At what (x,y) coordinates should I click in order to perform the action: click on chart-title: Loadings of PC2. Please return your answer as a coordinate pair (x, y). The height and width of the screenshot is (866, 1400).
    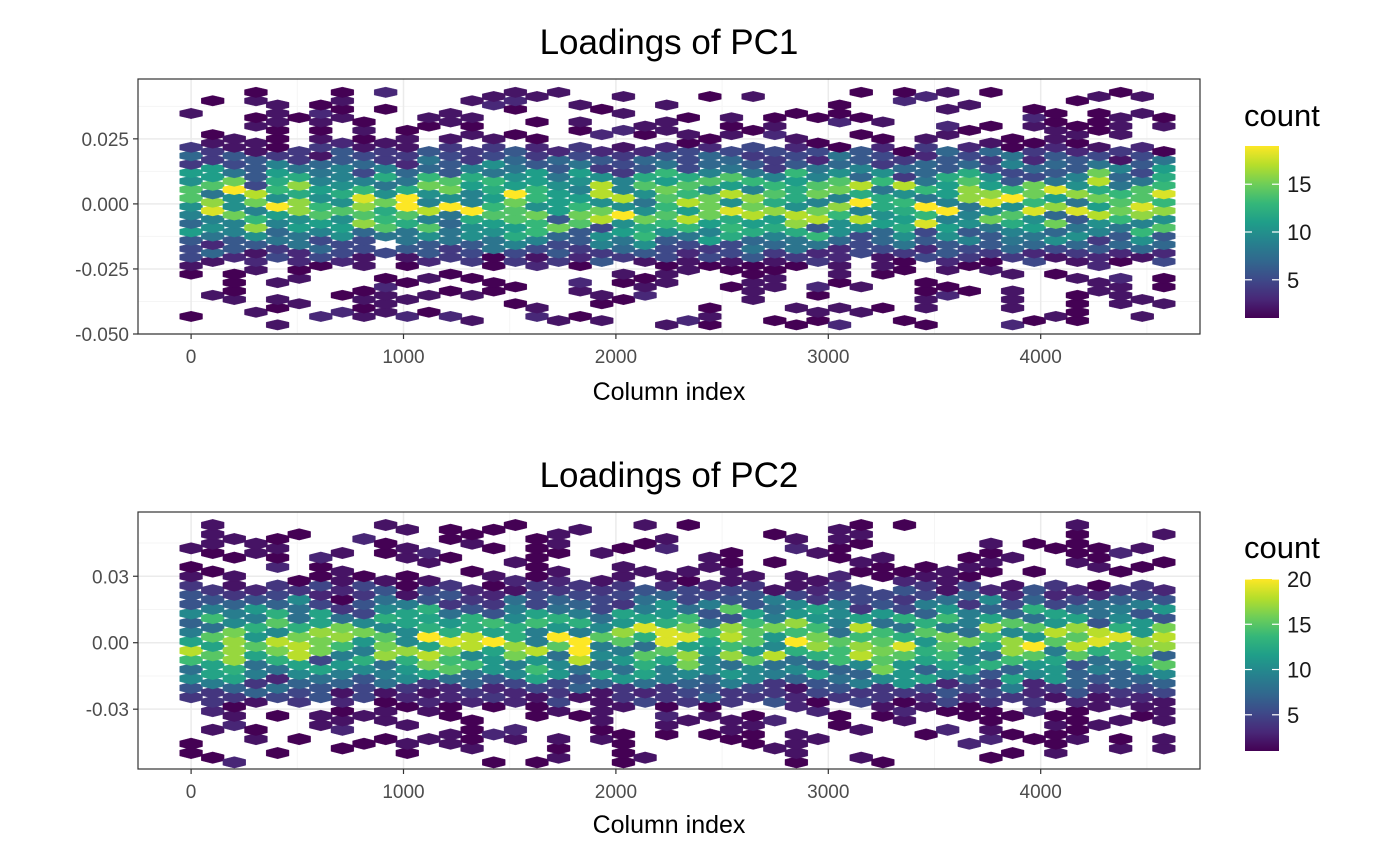
    Looking at the image, I should click on (669, 475).